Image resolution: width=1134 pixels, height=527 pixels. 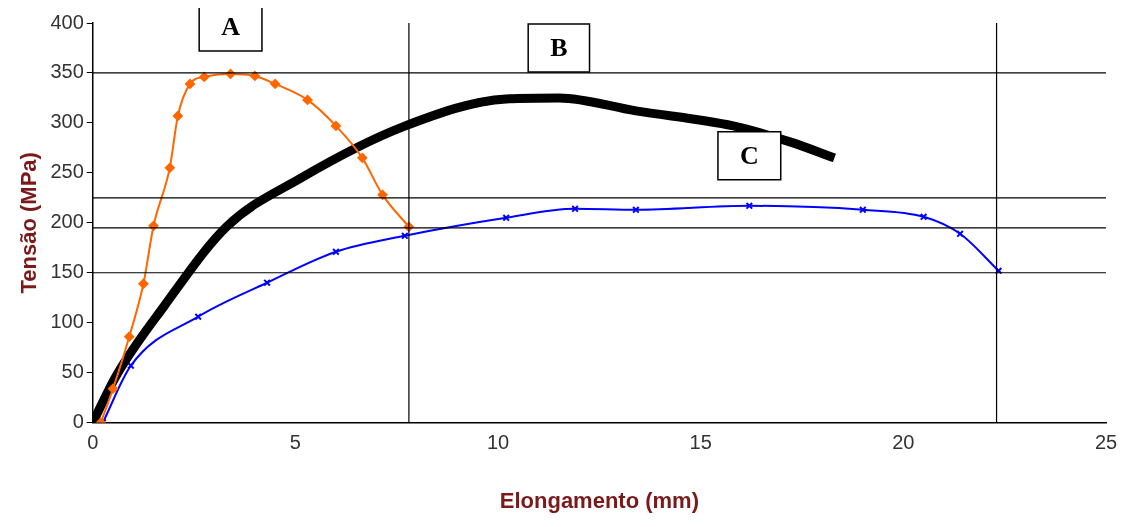 What do you see at coordinates (749, 155) in the screenshot?
I see `annotation: C` at bounding box center [749, 155].